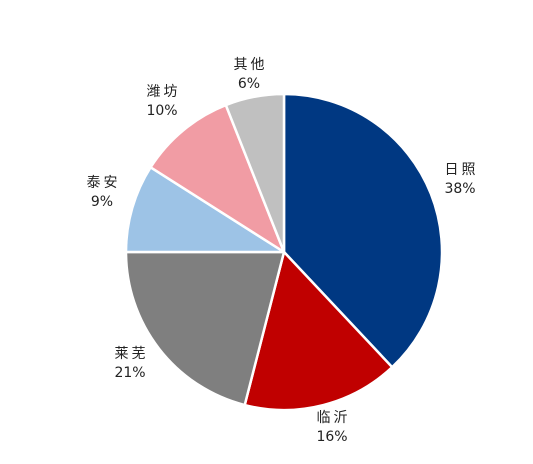  What do you see at coordinates (250, 65) in the screenshot?
I see `slice-name: 其他` at bounding box center [250, 65].